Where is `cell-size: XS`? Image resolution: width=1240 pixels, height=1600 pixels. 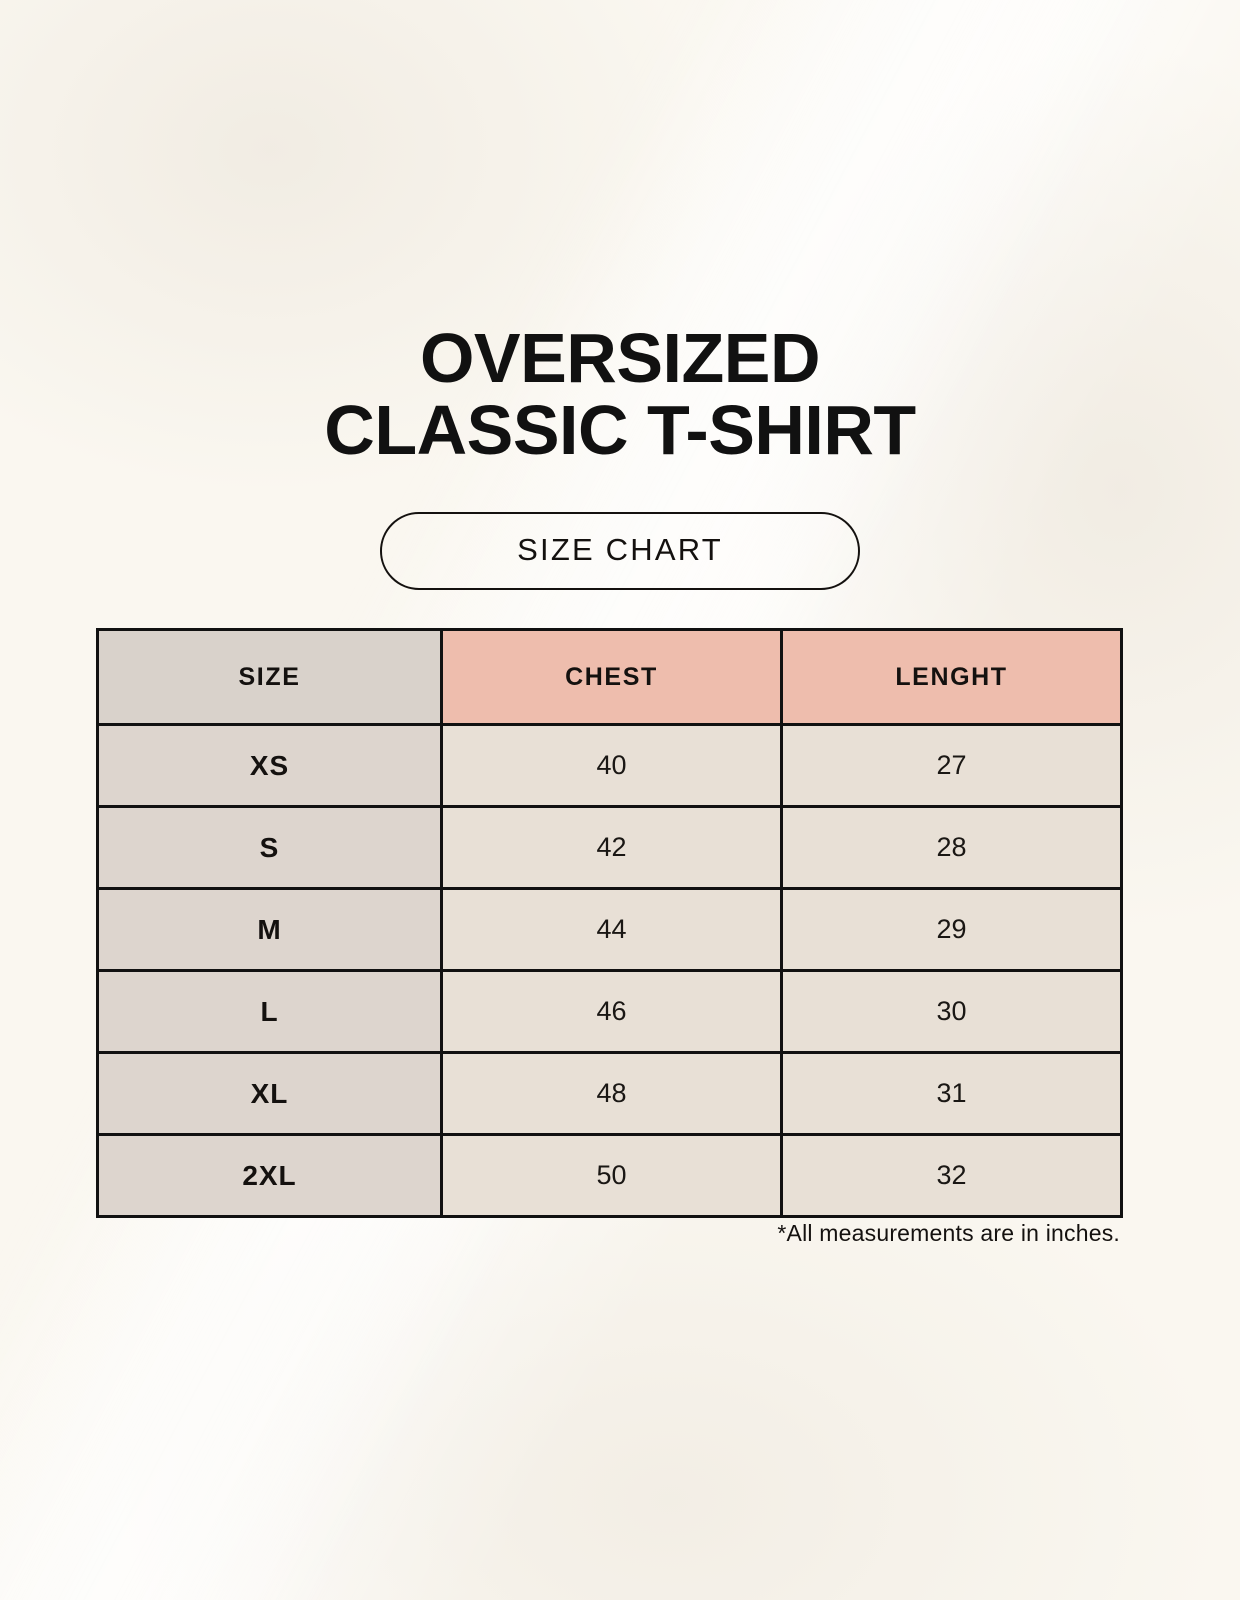
cell-size: XS is located at coordinates (269, 765).